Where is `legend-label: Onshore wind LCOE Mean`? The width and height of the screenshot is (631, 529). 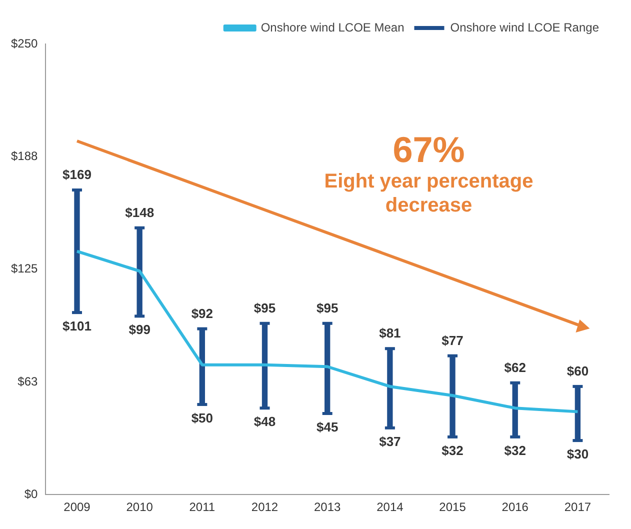 legend-label: Onshore wind LCOE Mean is located at coordinates (332, 27).